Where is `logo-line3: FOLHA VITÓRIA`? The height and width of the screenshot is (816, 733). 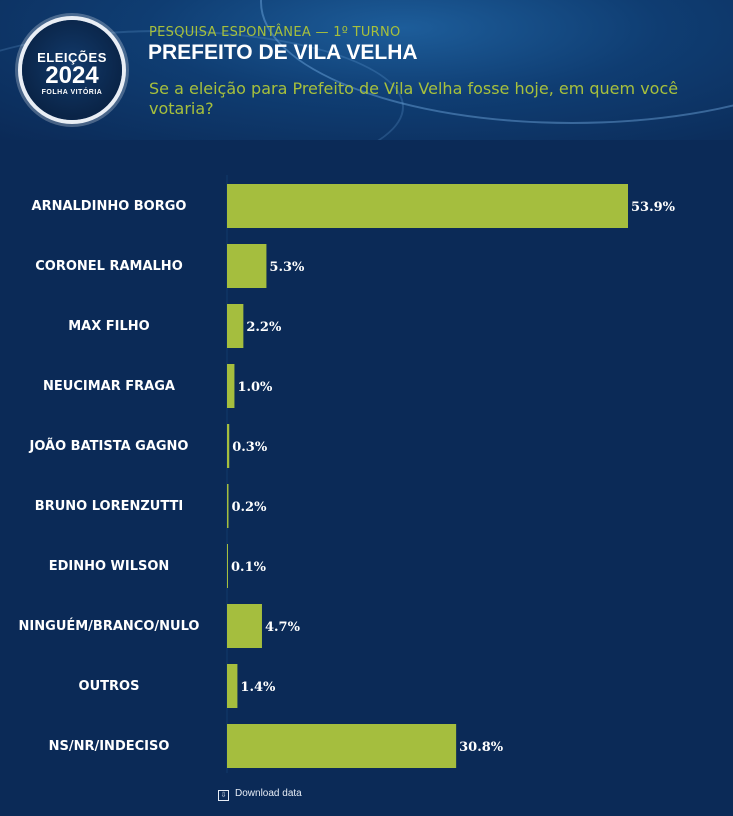 logo-line3: FOLHA VITÓRIA is located at coordinates (72, 92).